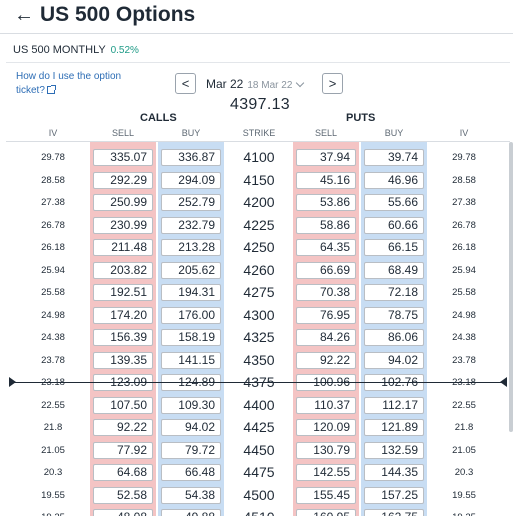 This screenshot has height=516, width=513. What do you see at coordinates (326, 247) in the screenshot?
I see `put-sell-price: 64.35` at bounding box center [326, 247].